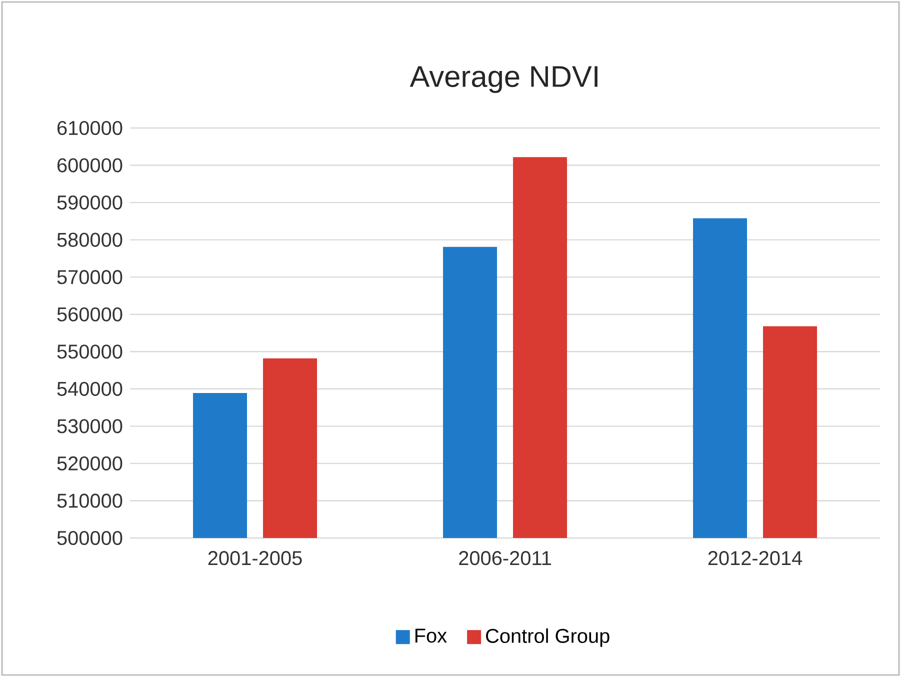 The image size is (901, 677). Describe the element at coordinates (89, 314) in the screenshot. I see `y-tick-label: 560000` at that location.